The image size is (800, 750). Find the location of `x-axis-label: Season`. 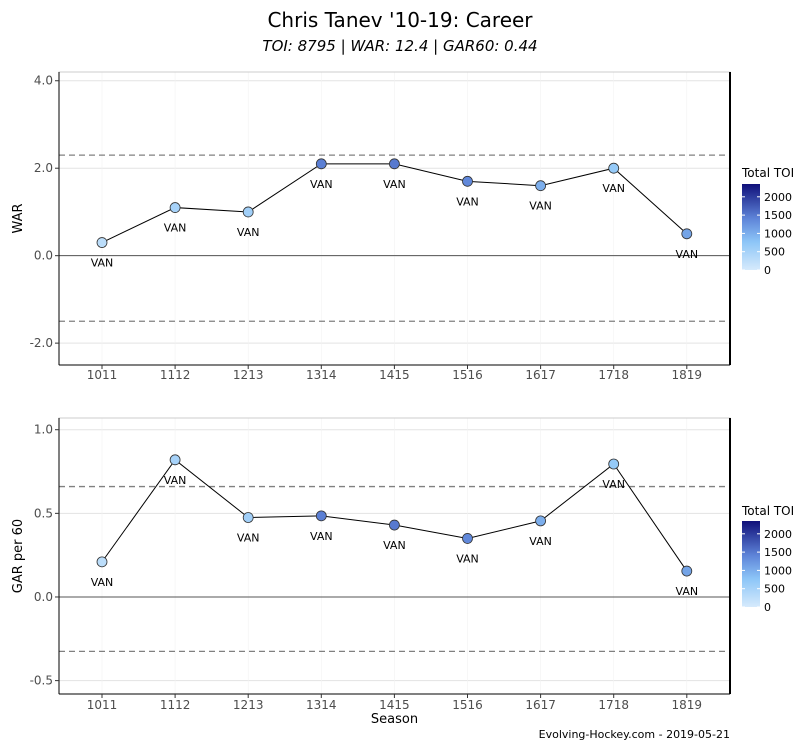

x-axis-label: Season is located at coordinates (394, 719).